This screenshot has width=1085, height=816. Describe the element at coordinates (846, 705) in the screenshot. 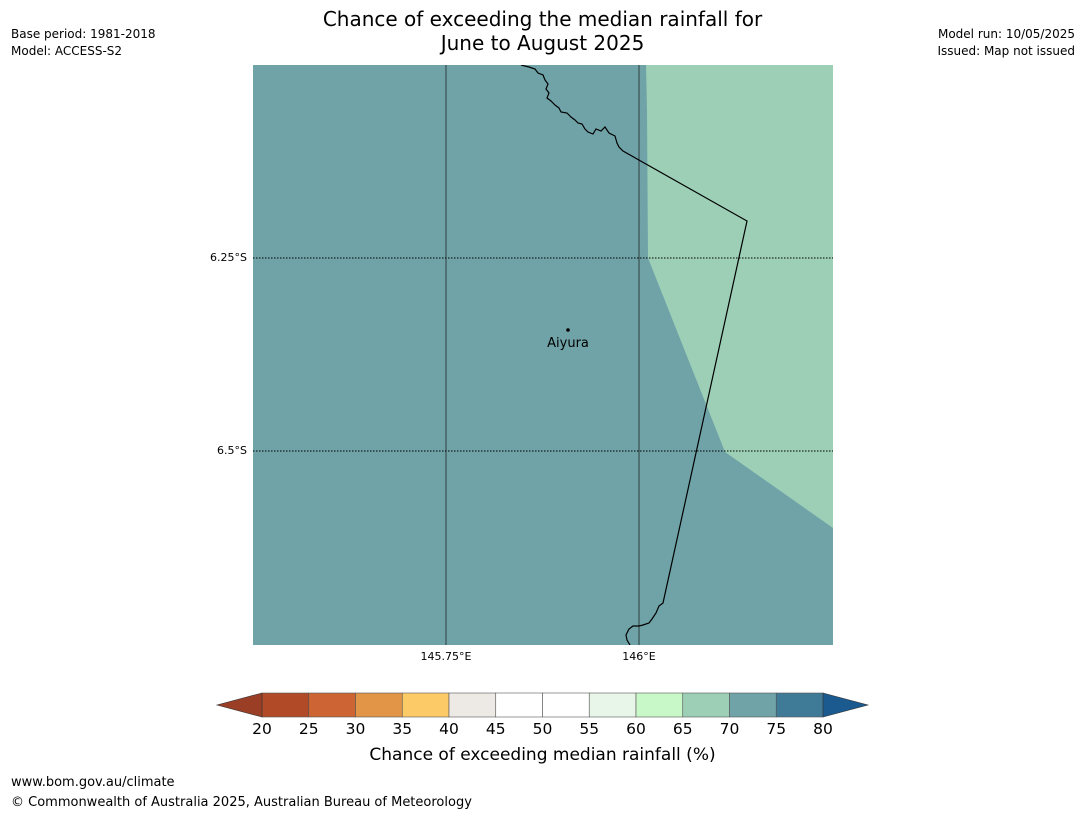

I see `colorbar-over-arrow` at that location.